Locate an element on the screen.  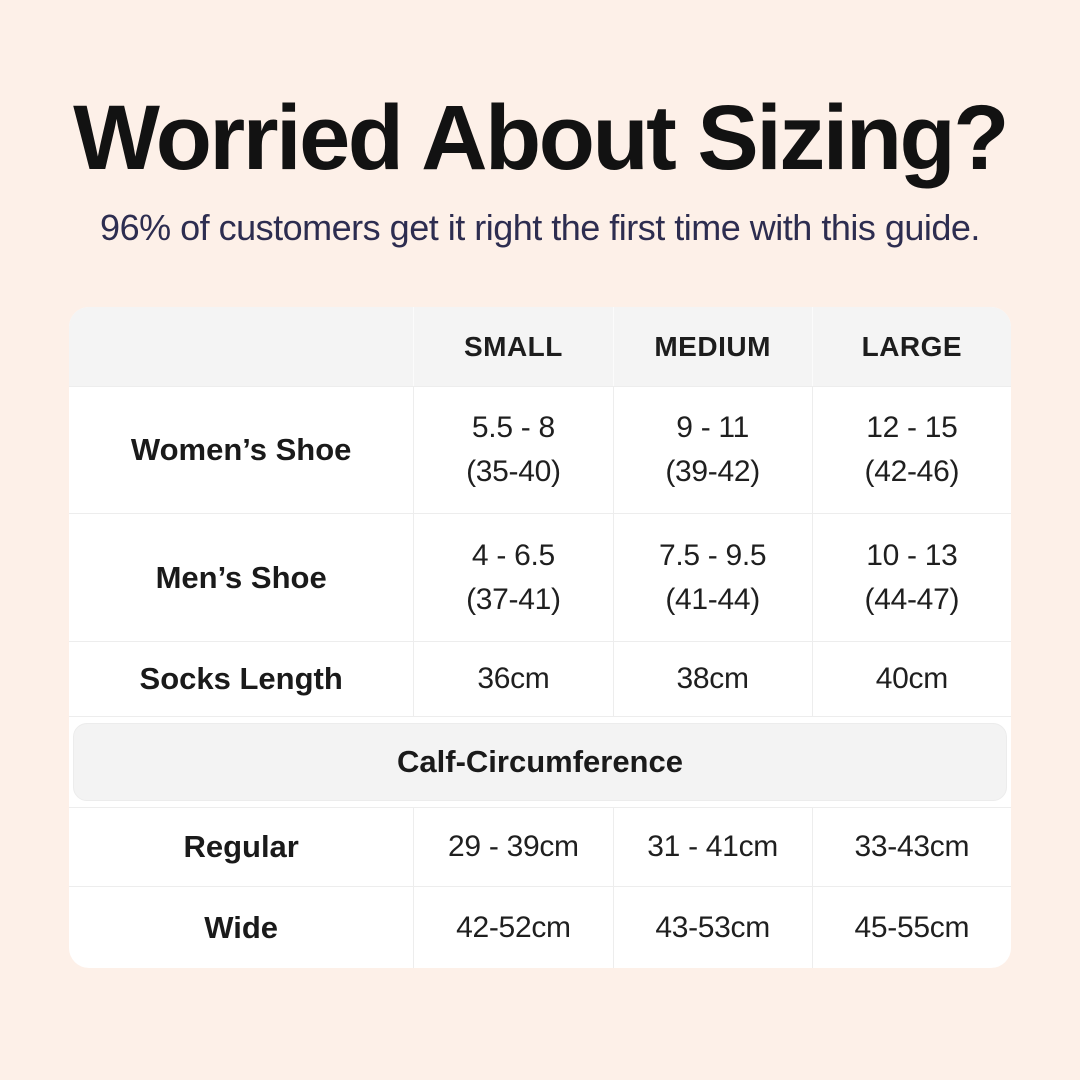
mens-shoe-medium-cell: 7.5 - 9.5 (41-44) is located at coordinates (712, 578).